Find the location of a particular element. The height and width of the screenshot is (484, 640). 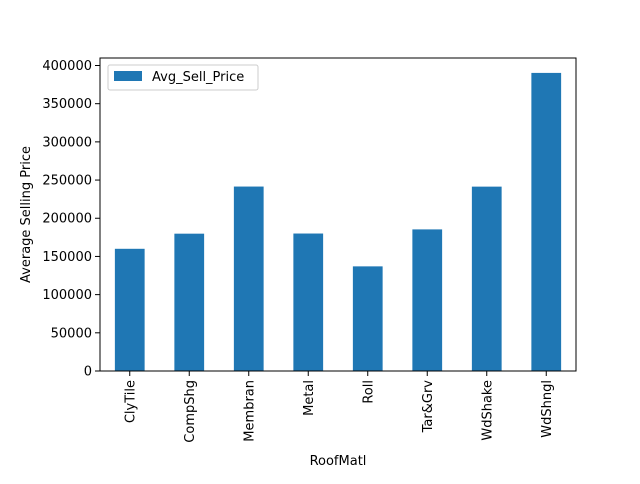

x-tick-label: ClyTile is located at coordinates (130, 401).